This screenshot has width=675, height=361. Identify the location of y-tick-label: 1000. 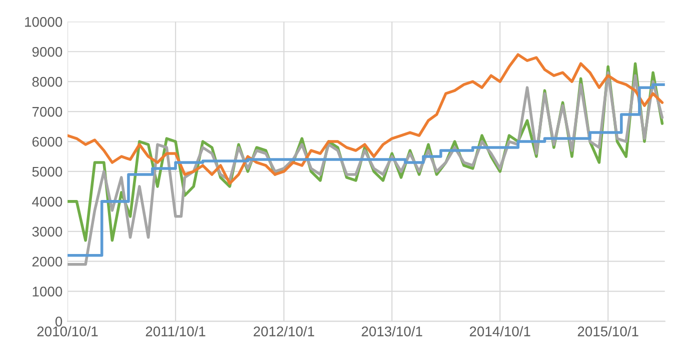
(47, 291).